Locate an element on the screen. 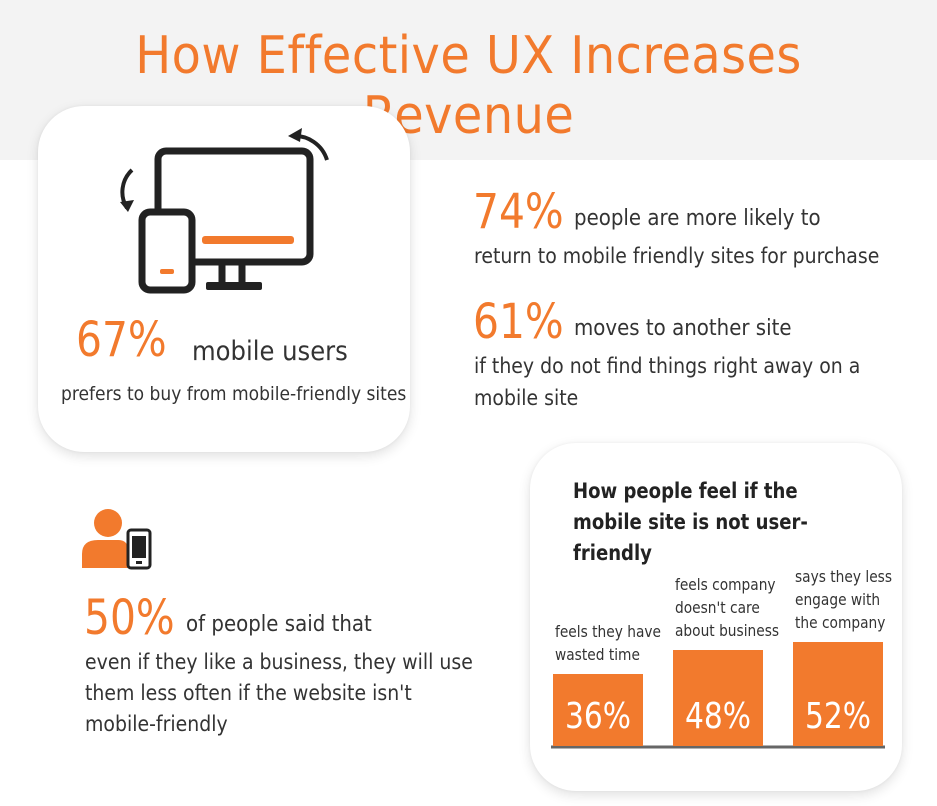  stat-61-lead: moves to another site is located at coordinates (683, 328).